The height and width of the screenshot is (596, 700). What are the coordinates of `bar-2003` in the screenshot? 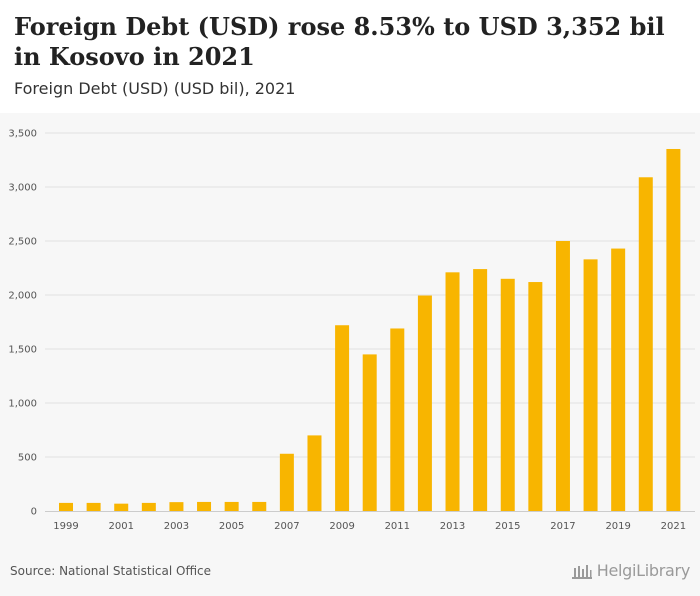 It's located at (176, 506).